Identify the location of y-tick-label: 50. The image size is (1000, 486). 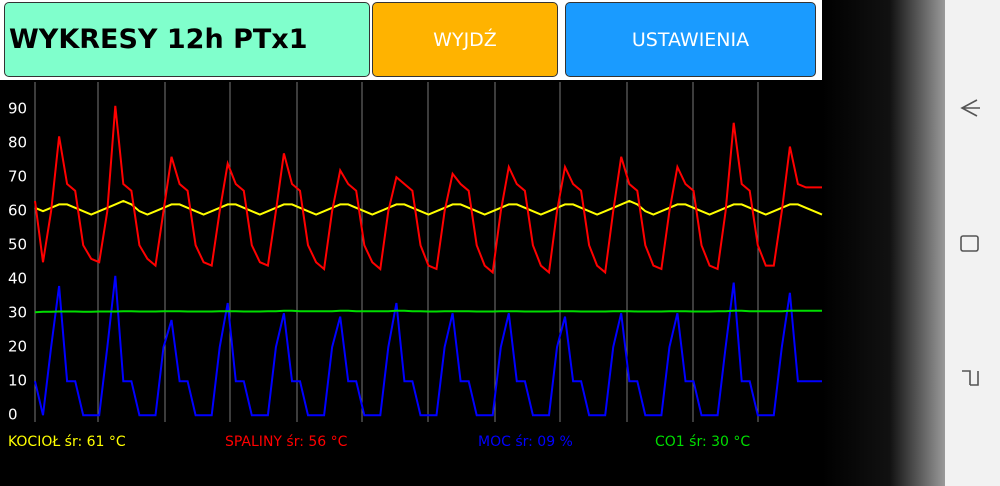
(17, 245).